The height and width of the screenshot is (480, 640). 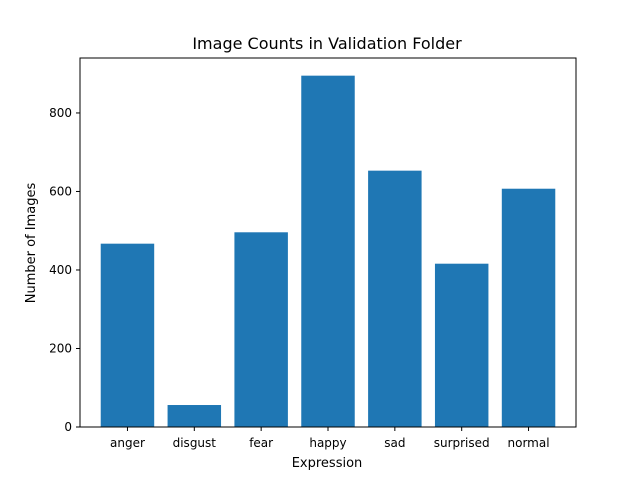 I want to click on bar-happy, so click(x=328, y=251).